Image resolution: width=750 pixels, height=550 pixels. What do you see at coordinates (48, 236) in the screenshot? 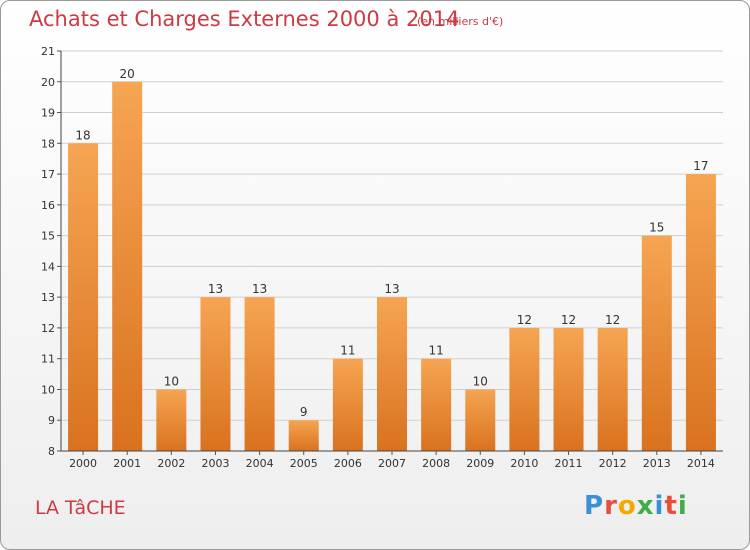
I see `y-tick-label: 15` at bounding box center [48, 236].